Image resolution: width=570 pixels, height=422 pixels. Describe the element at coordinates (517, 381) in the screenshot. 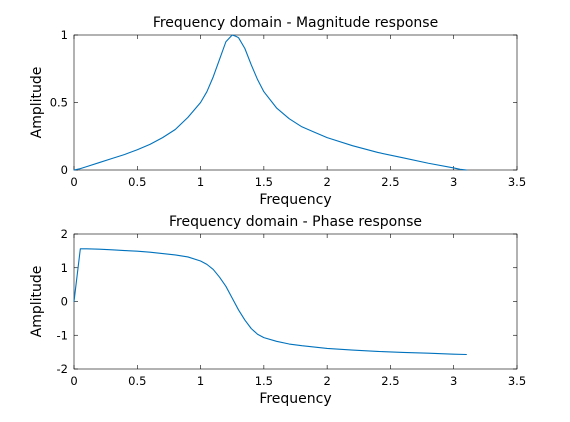

I see `chart-2-x-tick-label: 3.5` at that location.